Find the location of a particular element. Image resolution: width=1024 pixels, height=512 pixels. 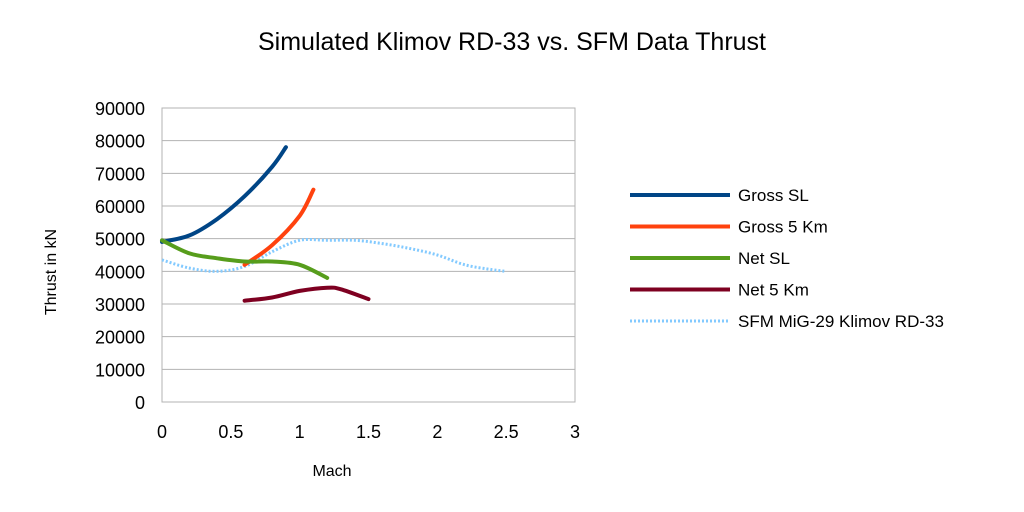

series-line-gross-sl is located at coordinates (224, 194).